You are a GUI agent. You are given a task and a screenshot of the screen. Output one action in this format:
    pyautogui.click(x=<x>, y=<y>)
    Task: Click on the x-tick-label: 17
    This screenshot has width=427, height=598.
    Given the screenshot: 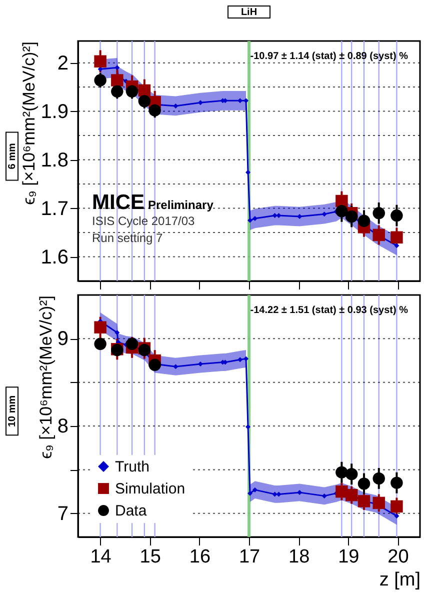 What is the action you would take?
    pyautogui.click(x=249, y=557)
    